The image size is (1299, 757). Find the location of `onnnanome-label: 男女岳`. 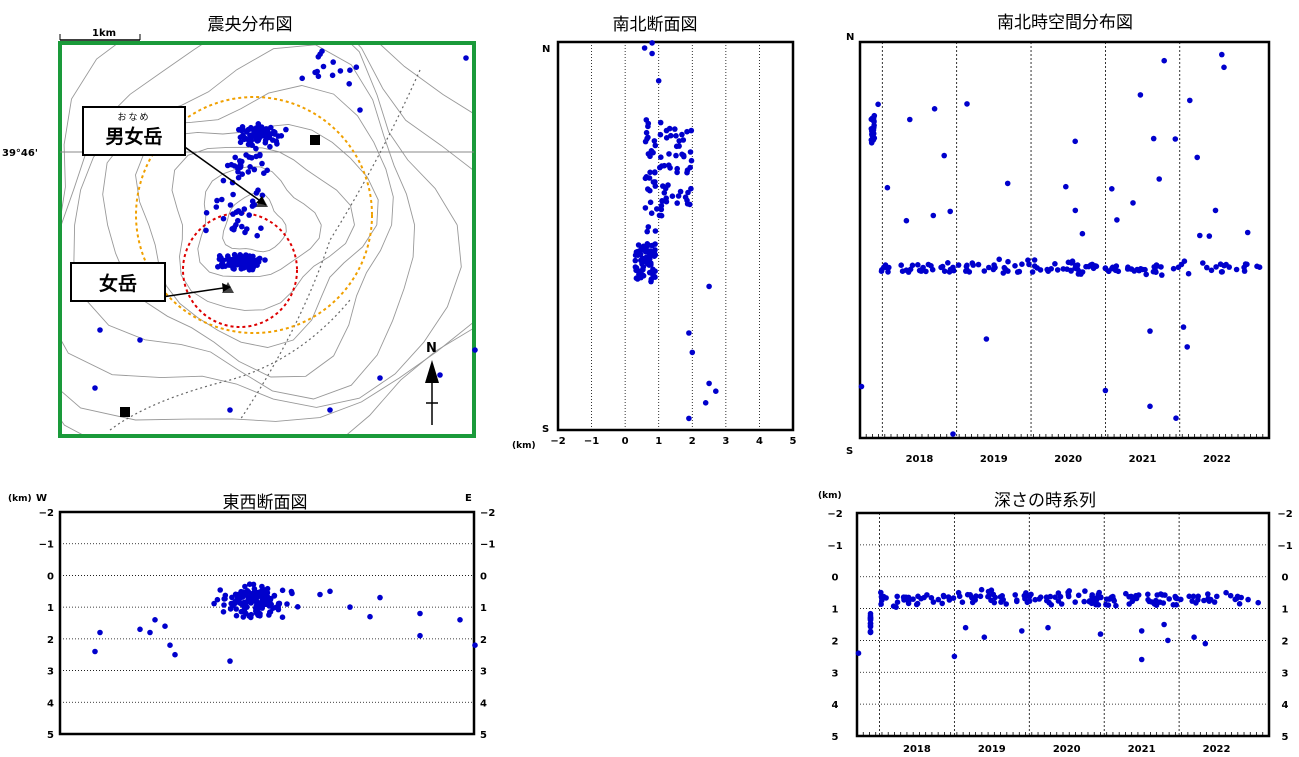

onnnanome-label: 男女岳 is located at coordinates (134, 136).